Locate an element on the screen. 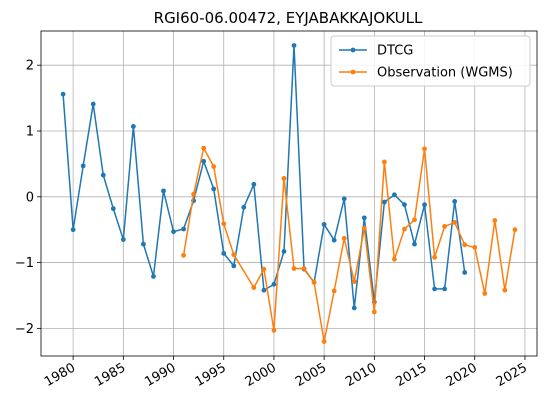 The height and width of the screenshot is (406, 546). legend-label-0: DTCG is located at coordinates (395, 51).